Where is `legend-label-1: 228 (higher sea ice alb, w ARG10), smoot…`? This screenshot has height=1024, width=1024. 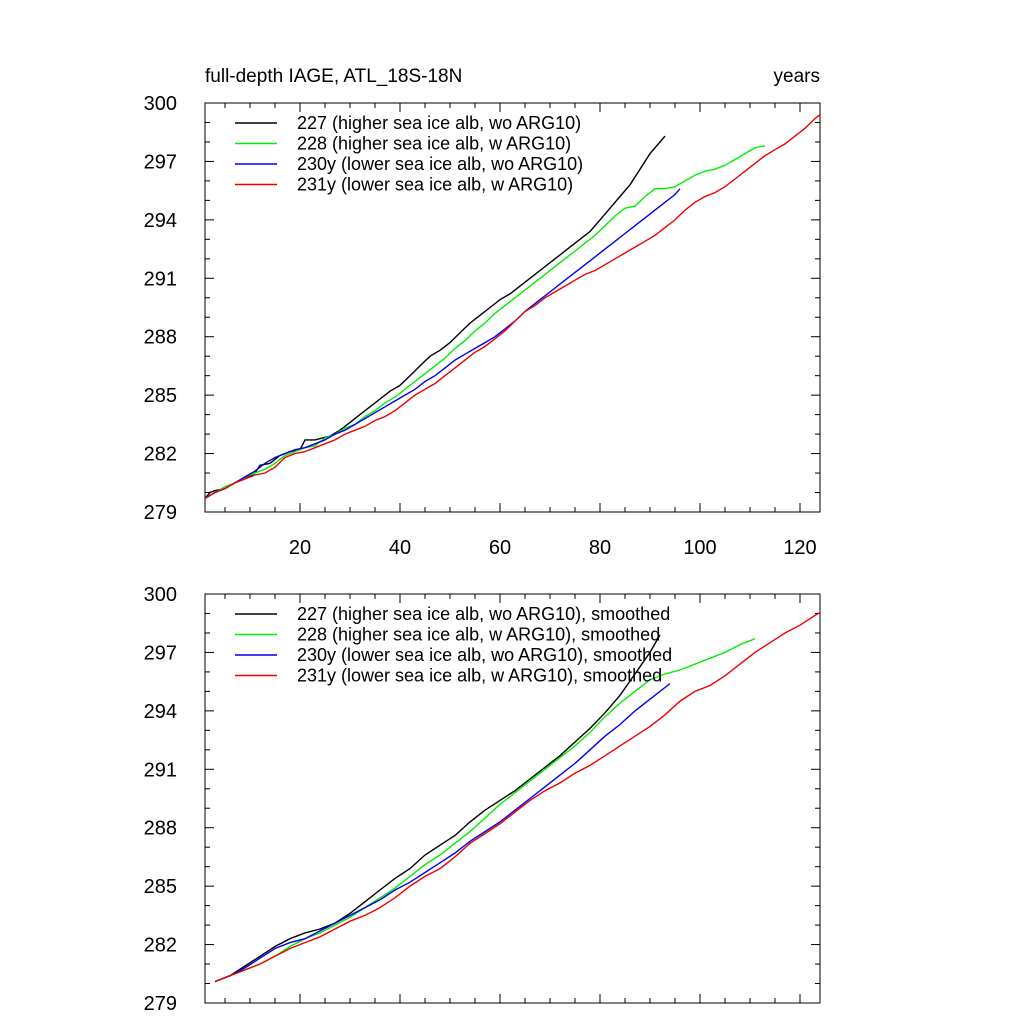 legend-label-1: 228 (higher sea ice alb, w ARG10), smoot… is located at coordinates (478, 635).